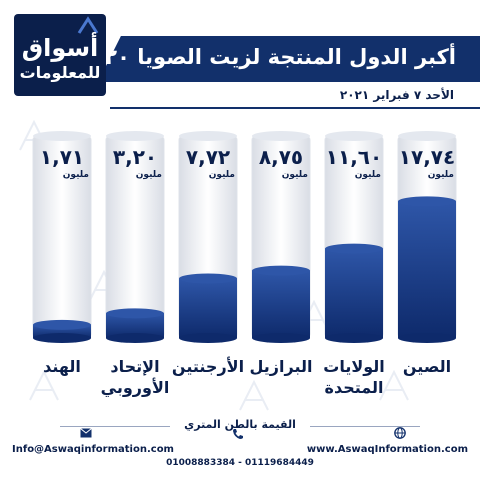  Describe the element at coordinates (281, 366) in the screenshot. I see `category-label: البرازيل` at that location.